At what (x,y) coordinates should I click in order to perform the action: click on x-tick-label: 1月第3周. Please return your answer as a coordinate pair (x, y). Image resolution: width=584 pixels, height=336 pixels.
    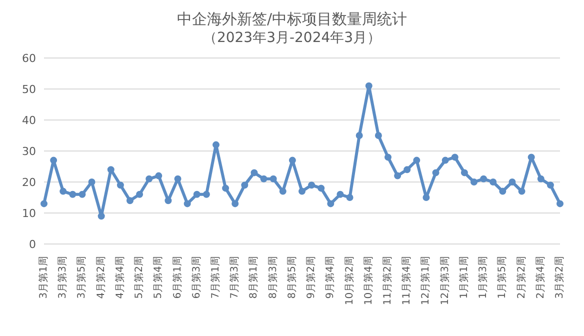
    Looking at the image, I should click on (483, 277).